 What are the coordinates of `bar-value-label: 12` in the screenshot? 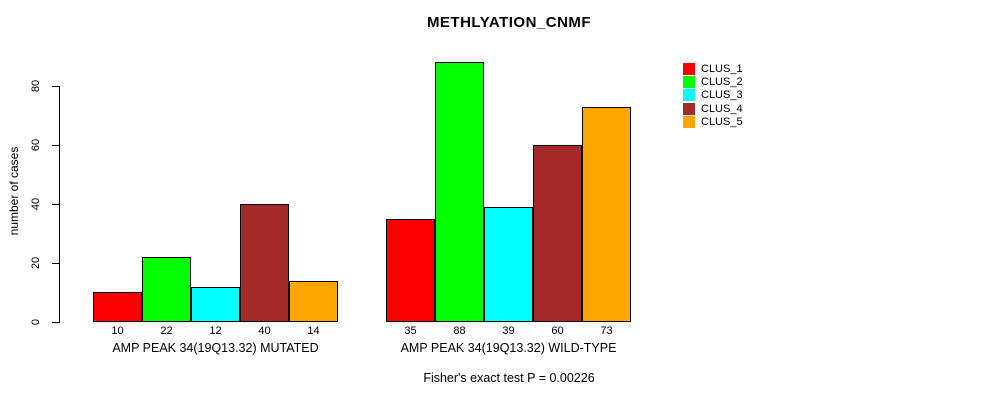 It's located at (215, 331).